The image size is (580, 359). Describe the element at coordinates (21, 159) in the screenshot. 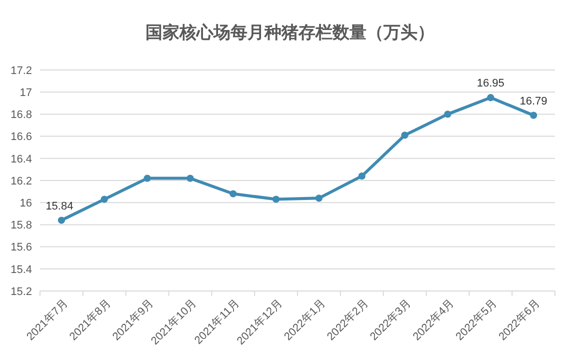

I see `y-tick-label: 16.4` at that location.